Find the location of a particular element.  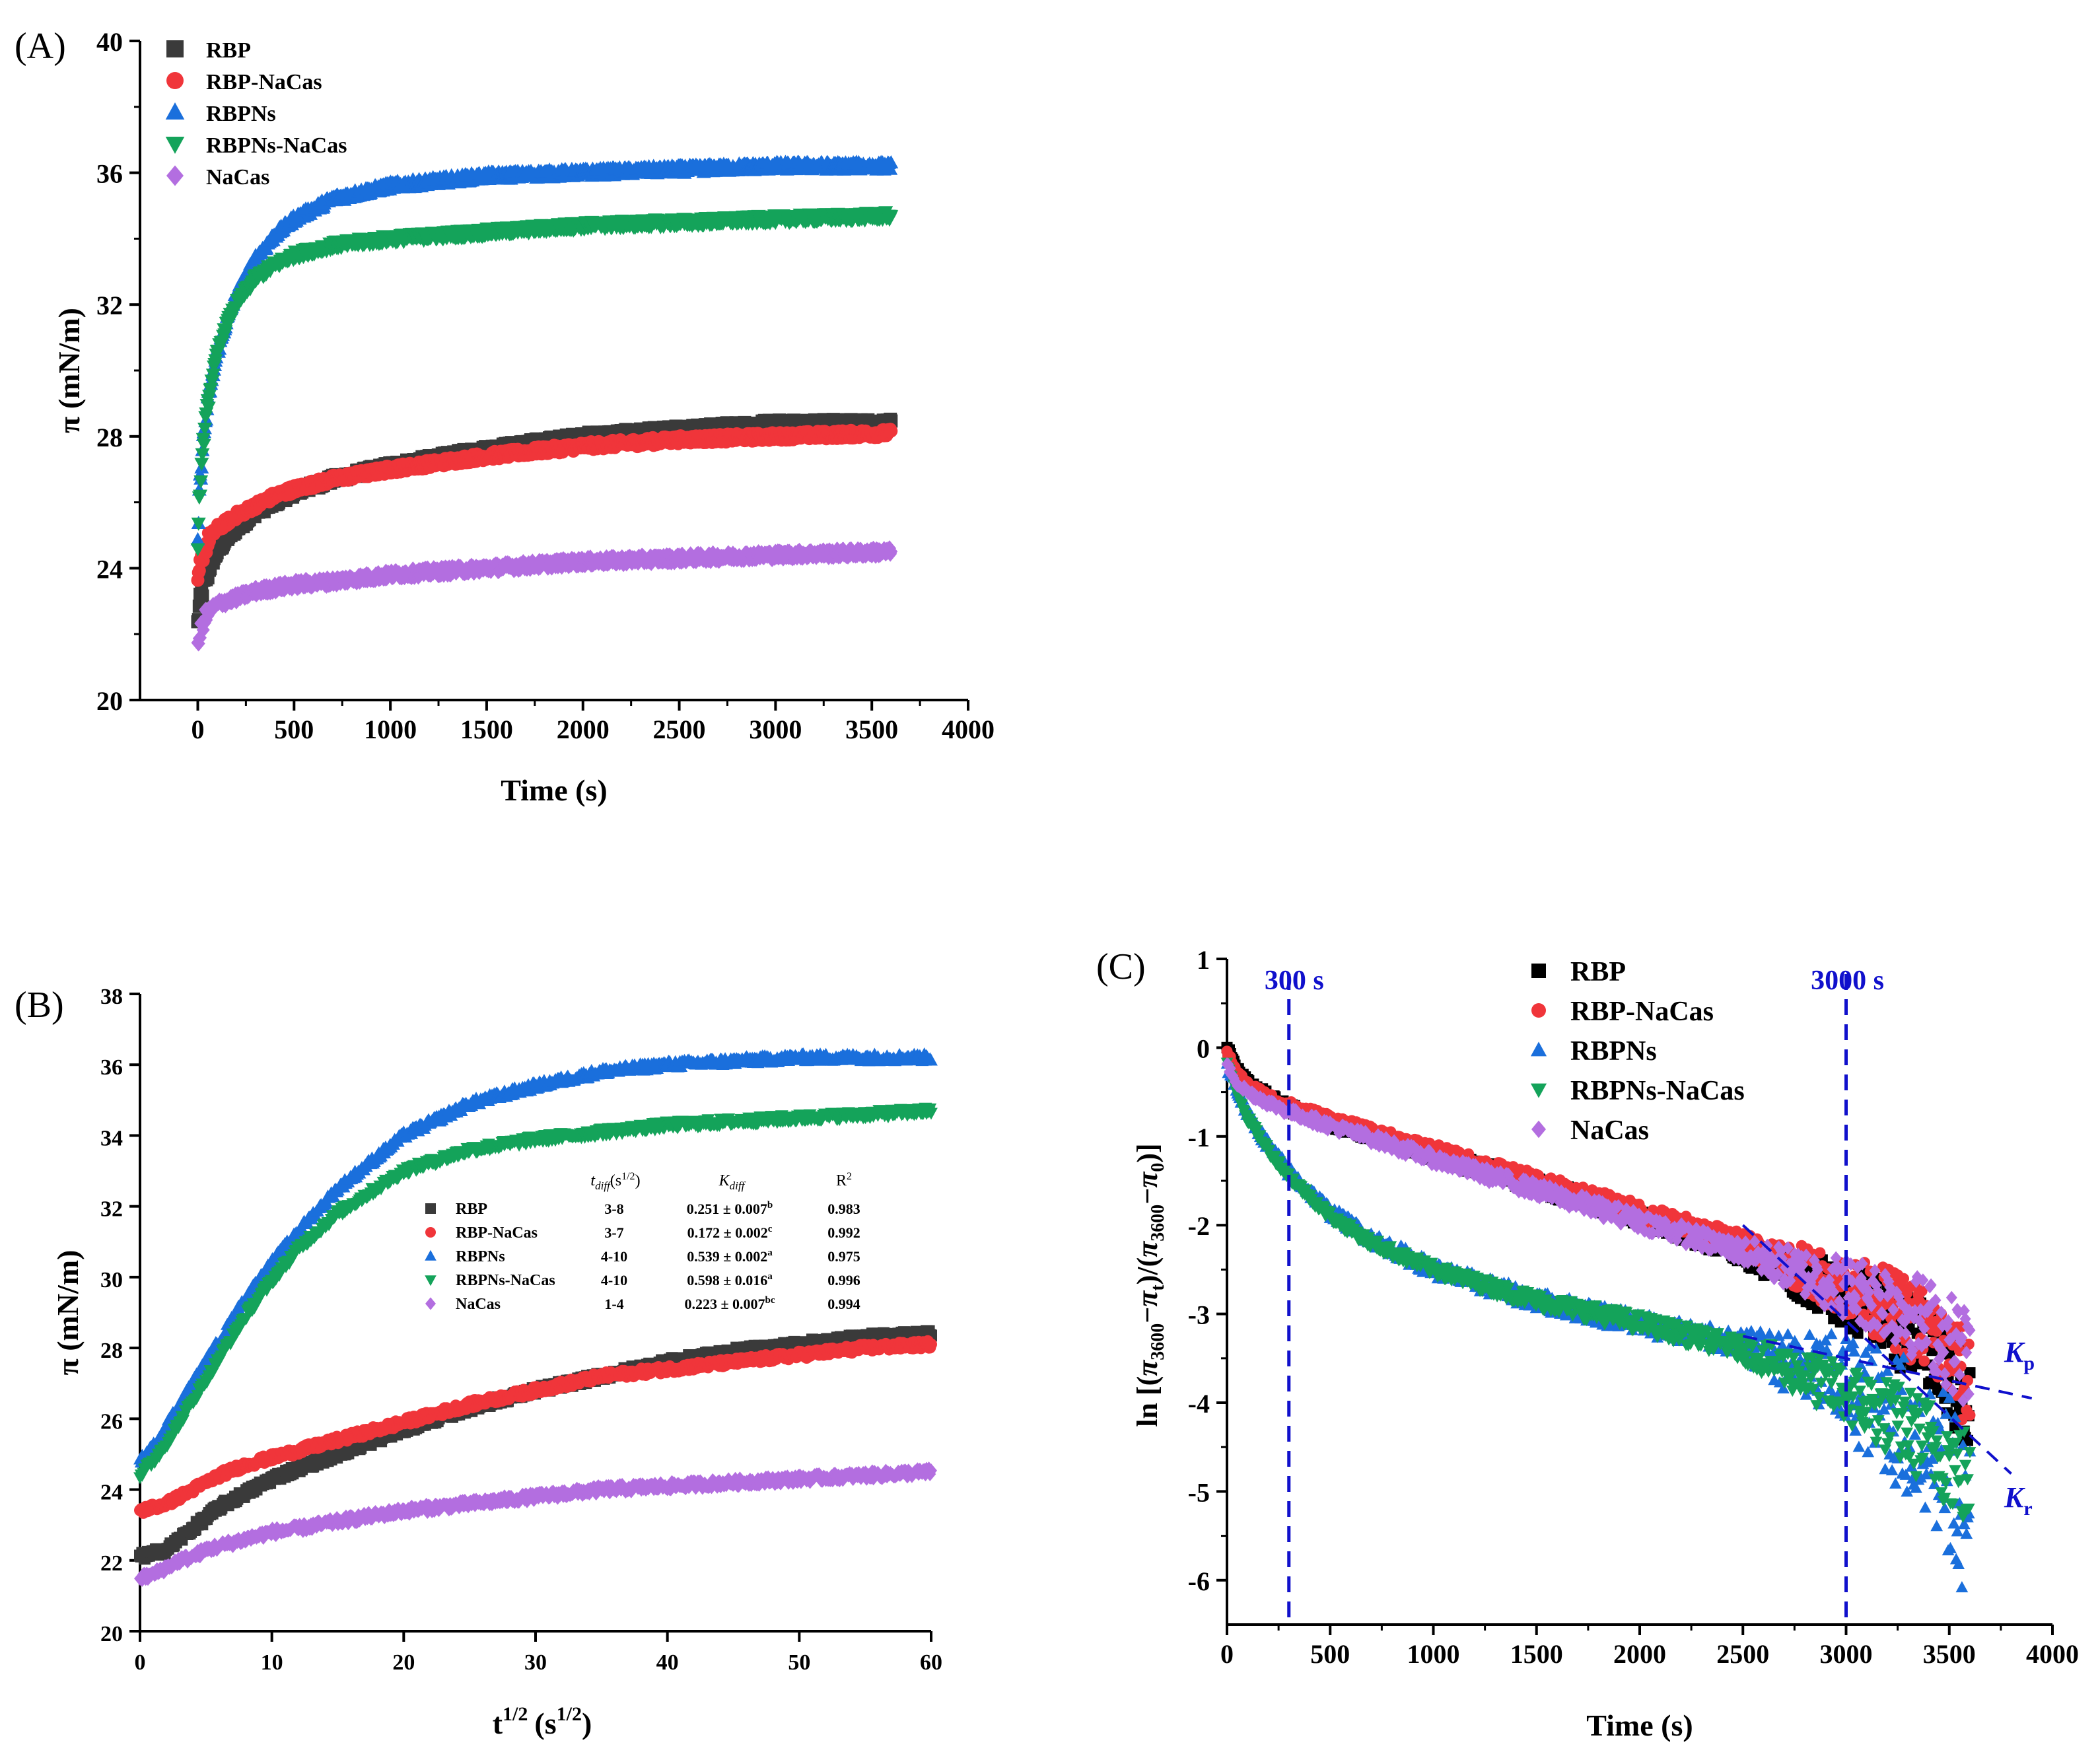

text-part: (s is located at coordinates (545, 1723).